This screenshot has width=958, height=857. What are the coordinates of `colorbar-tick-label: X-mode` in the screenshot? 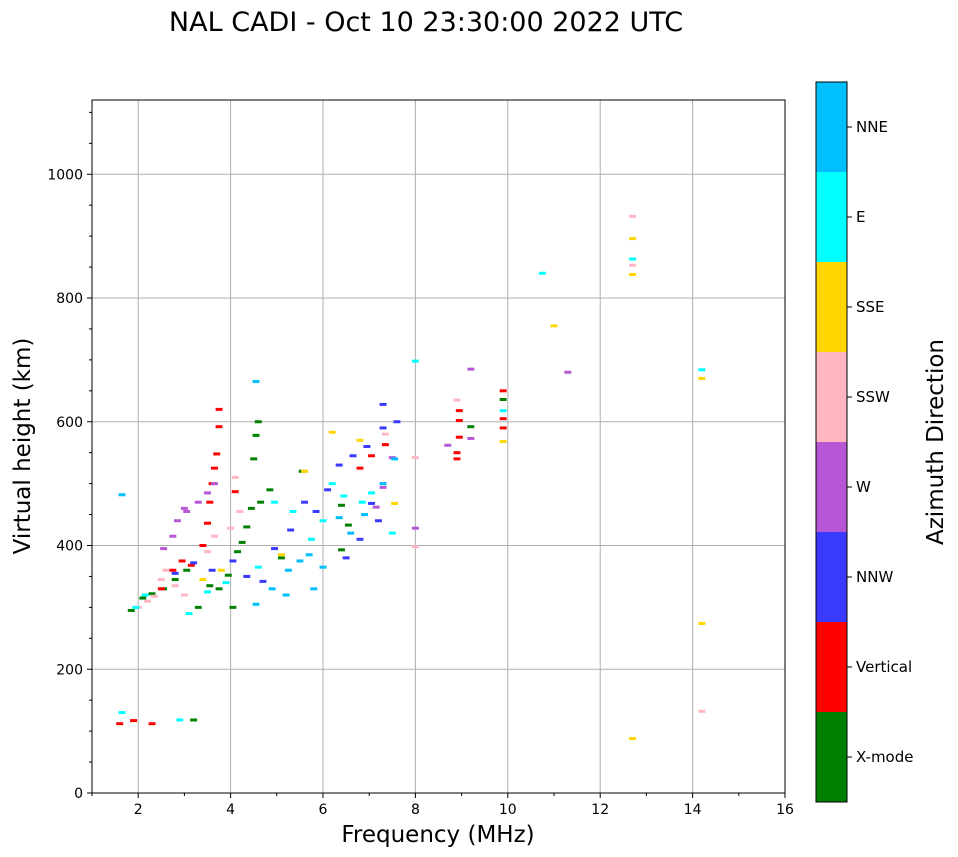 It's located at (884, 757).